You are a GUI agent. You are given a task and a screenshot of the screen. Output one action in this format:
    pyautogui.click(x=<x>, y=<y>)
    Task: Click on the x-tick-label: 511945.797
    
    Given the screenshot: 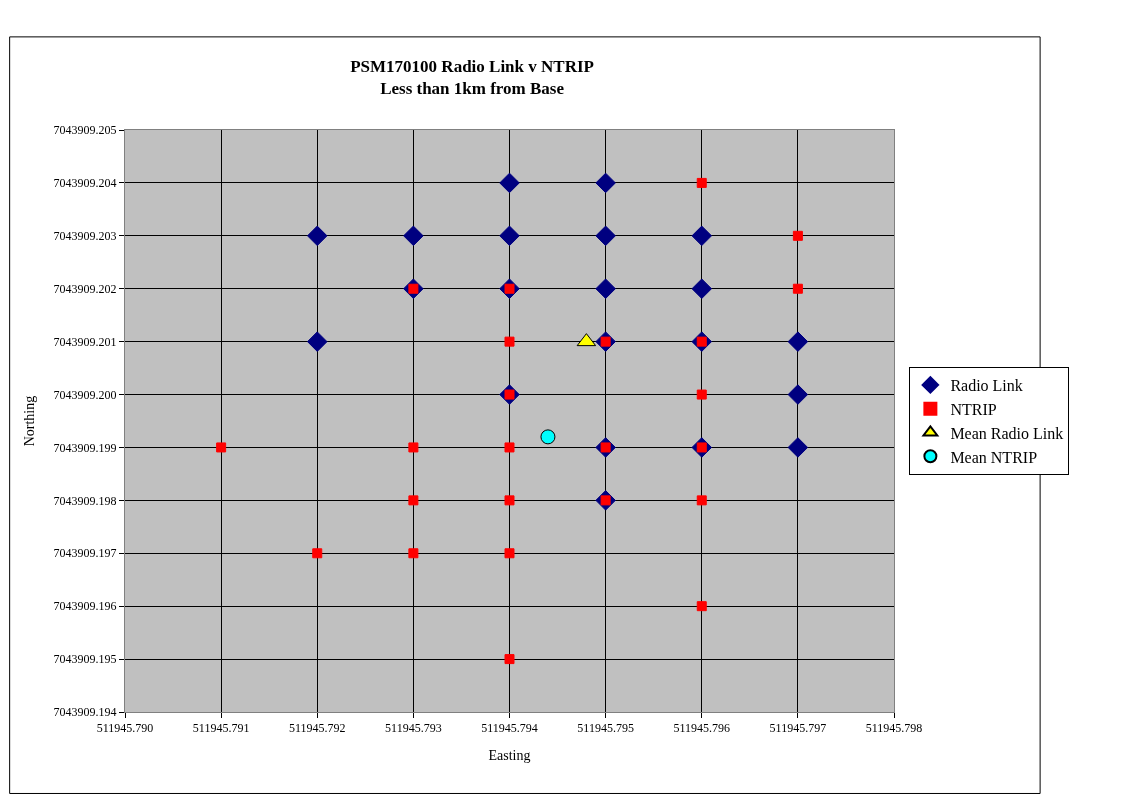 What is the action you would take?
    pyautogui.click(x=798, y=728)
    